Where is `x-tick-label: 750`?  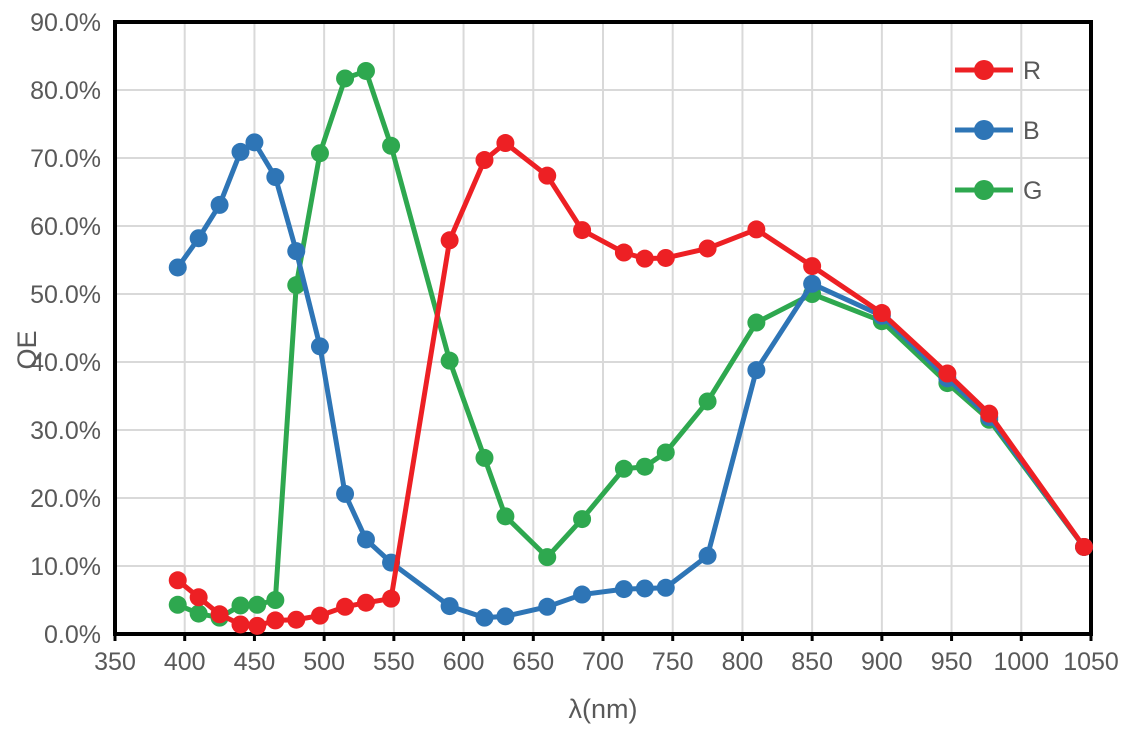 x-tick-label: 750 is located at coordinates (673, 662).